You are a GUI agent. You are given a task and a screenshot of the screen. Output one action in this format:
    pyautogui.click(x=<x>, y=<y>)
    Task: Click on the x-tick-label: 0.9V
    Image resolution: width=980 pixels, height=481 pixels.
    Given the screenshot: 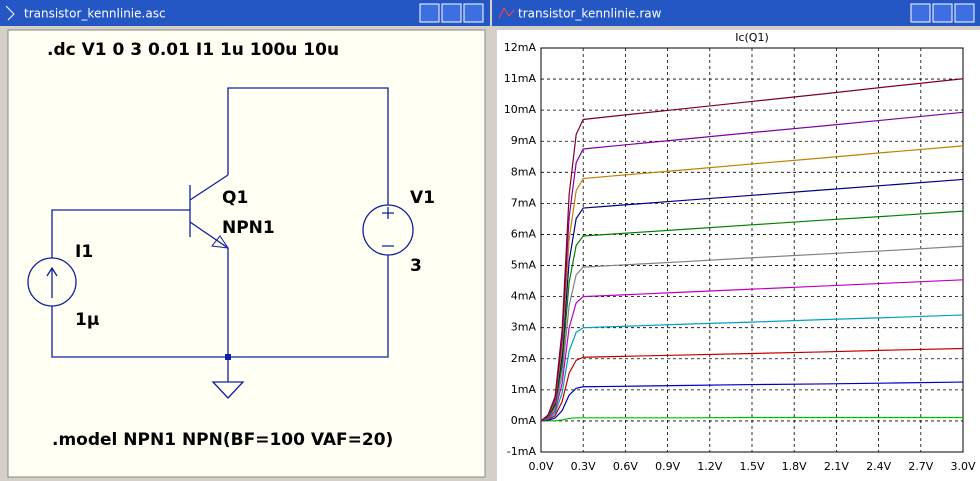 What is the action you would take?
    pyautogui.click(x=667, y=466)
    